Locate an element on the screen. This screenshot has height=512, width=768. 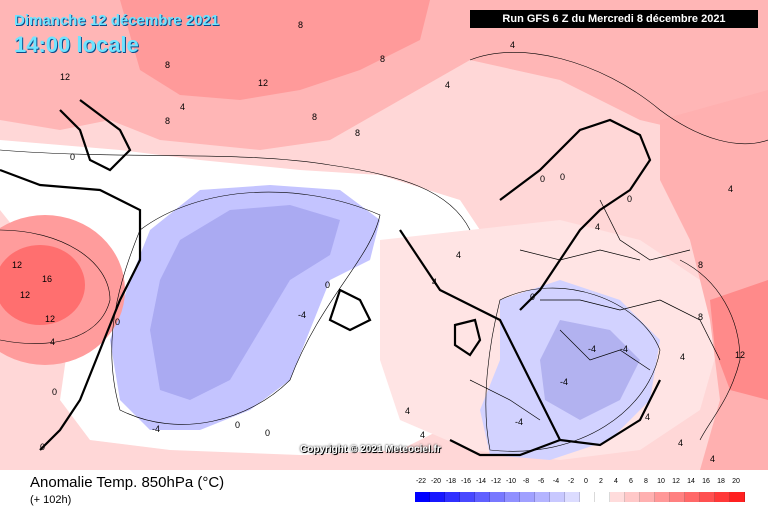
legend-tick-label: -20 is located at coordinates (436, 481).